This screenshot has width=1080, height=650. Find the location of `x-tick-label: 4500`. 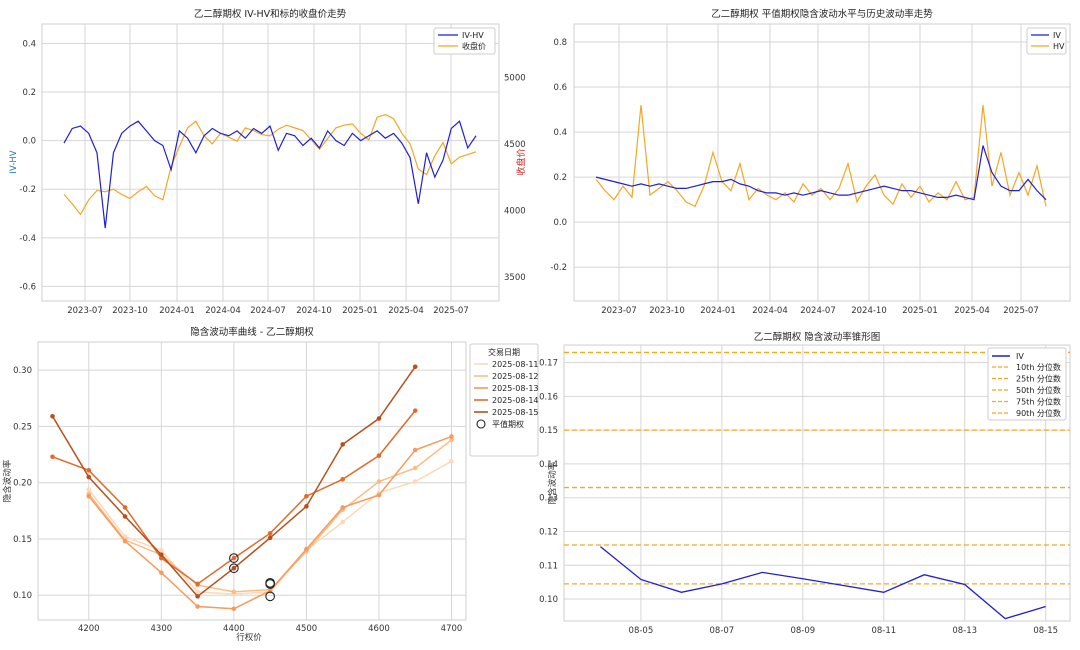

x-tick-label: 4500 is located at coordinates (307, 629).